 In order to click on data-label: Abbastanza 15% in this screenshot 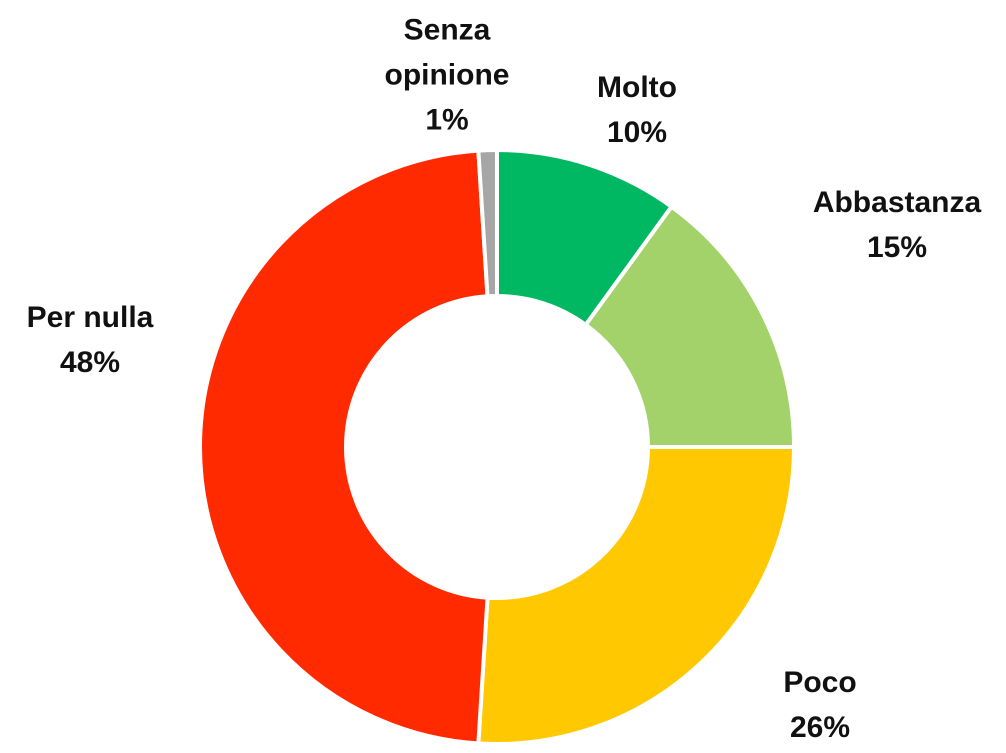, I will do `click(891, 225)`.